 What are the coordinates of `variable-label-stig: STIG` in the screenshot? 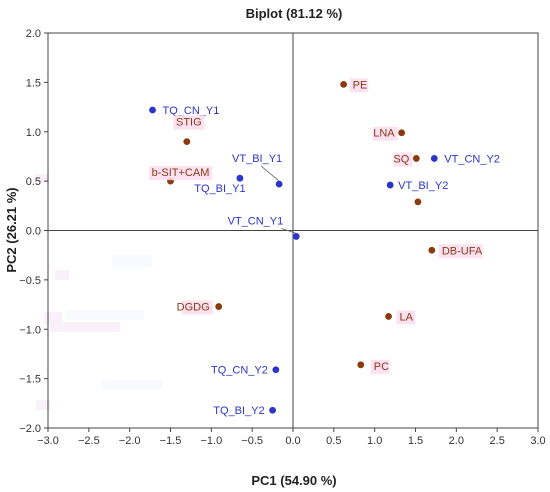 It's located at (189, 123).